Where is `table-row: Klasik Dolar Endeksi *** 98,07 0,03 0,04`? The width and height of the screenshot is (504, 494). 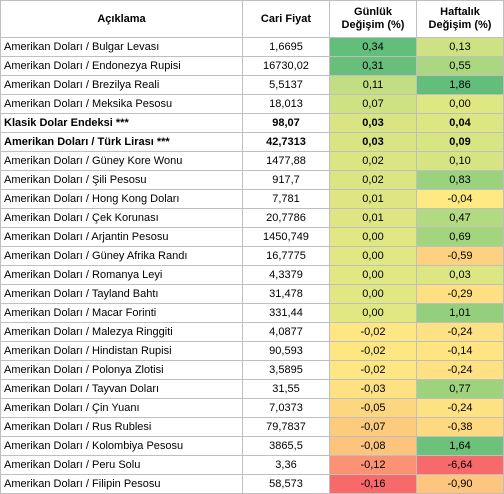 table-row: Klasik Dolar Endeksi *** 98,07 0,03 0,04 is located at coordinates (252, 123).